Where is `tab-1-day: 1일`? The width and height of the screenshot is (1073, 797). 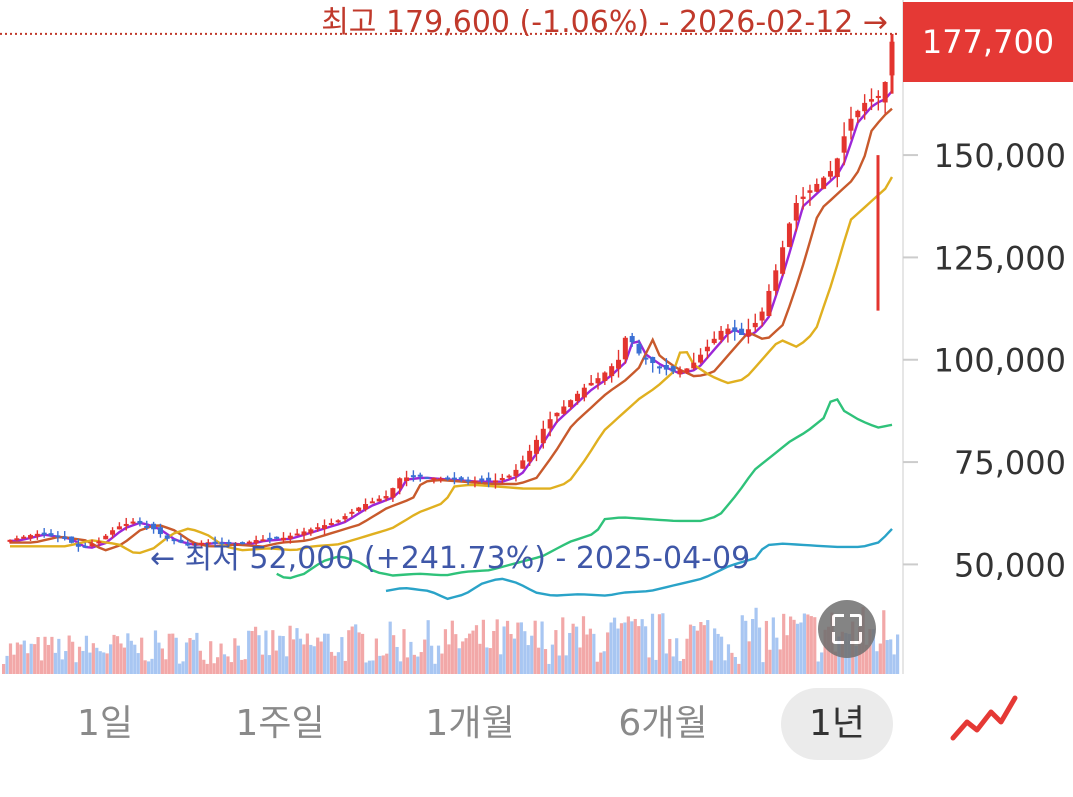 tab-1-day: 1일 is located at coordinates (105, 723).